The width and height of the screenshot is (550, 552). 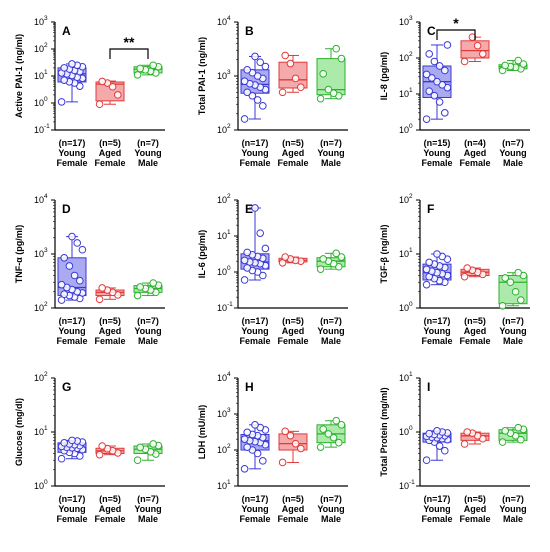 What do you see at coordinates (456, 23) in the screenshot?
I see `significance-stars: *` at bounding box center [456, 23].